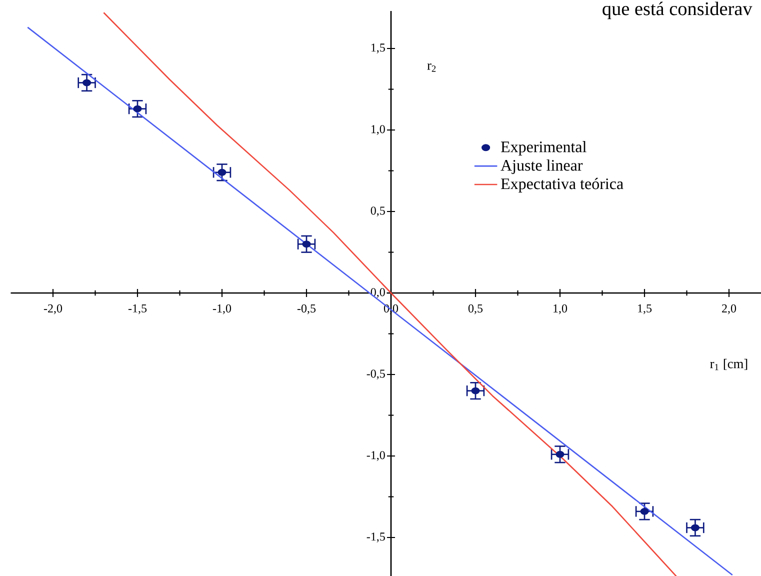 The width and height of the screenshot is (761, 576). What do you see at coordinates (222, 309) in the screenshot?
I see `x-tick-label: -1,0` at bounding box center [222, 309].